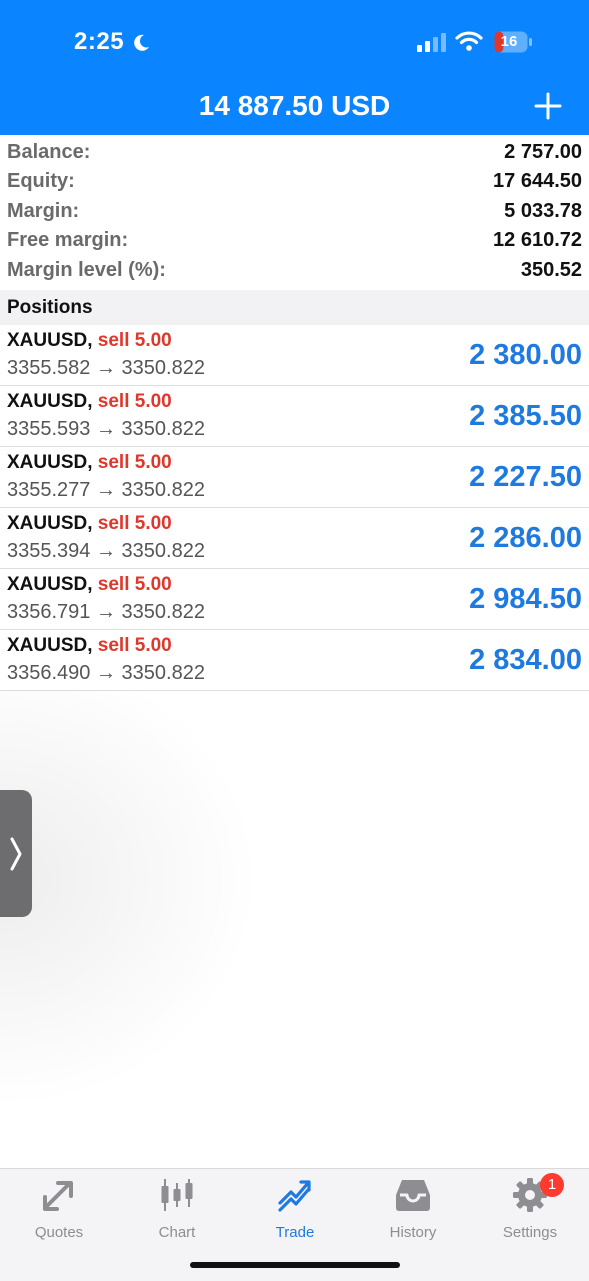 The image size is (589, 1281). Describe the element at coordinates (177, 1212) in the screenshot. I see `tab-chart: Chart` at that location.